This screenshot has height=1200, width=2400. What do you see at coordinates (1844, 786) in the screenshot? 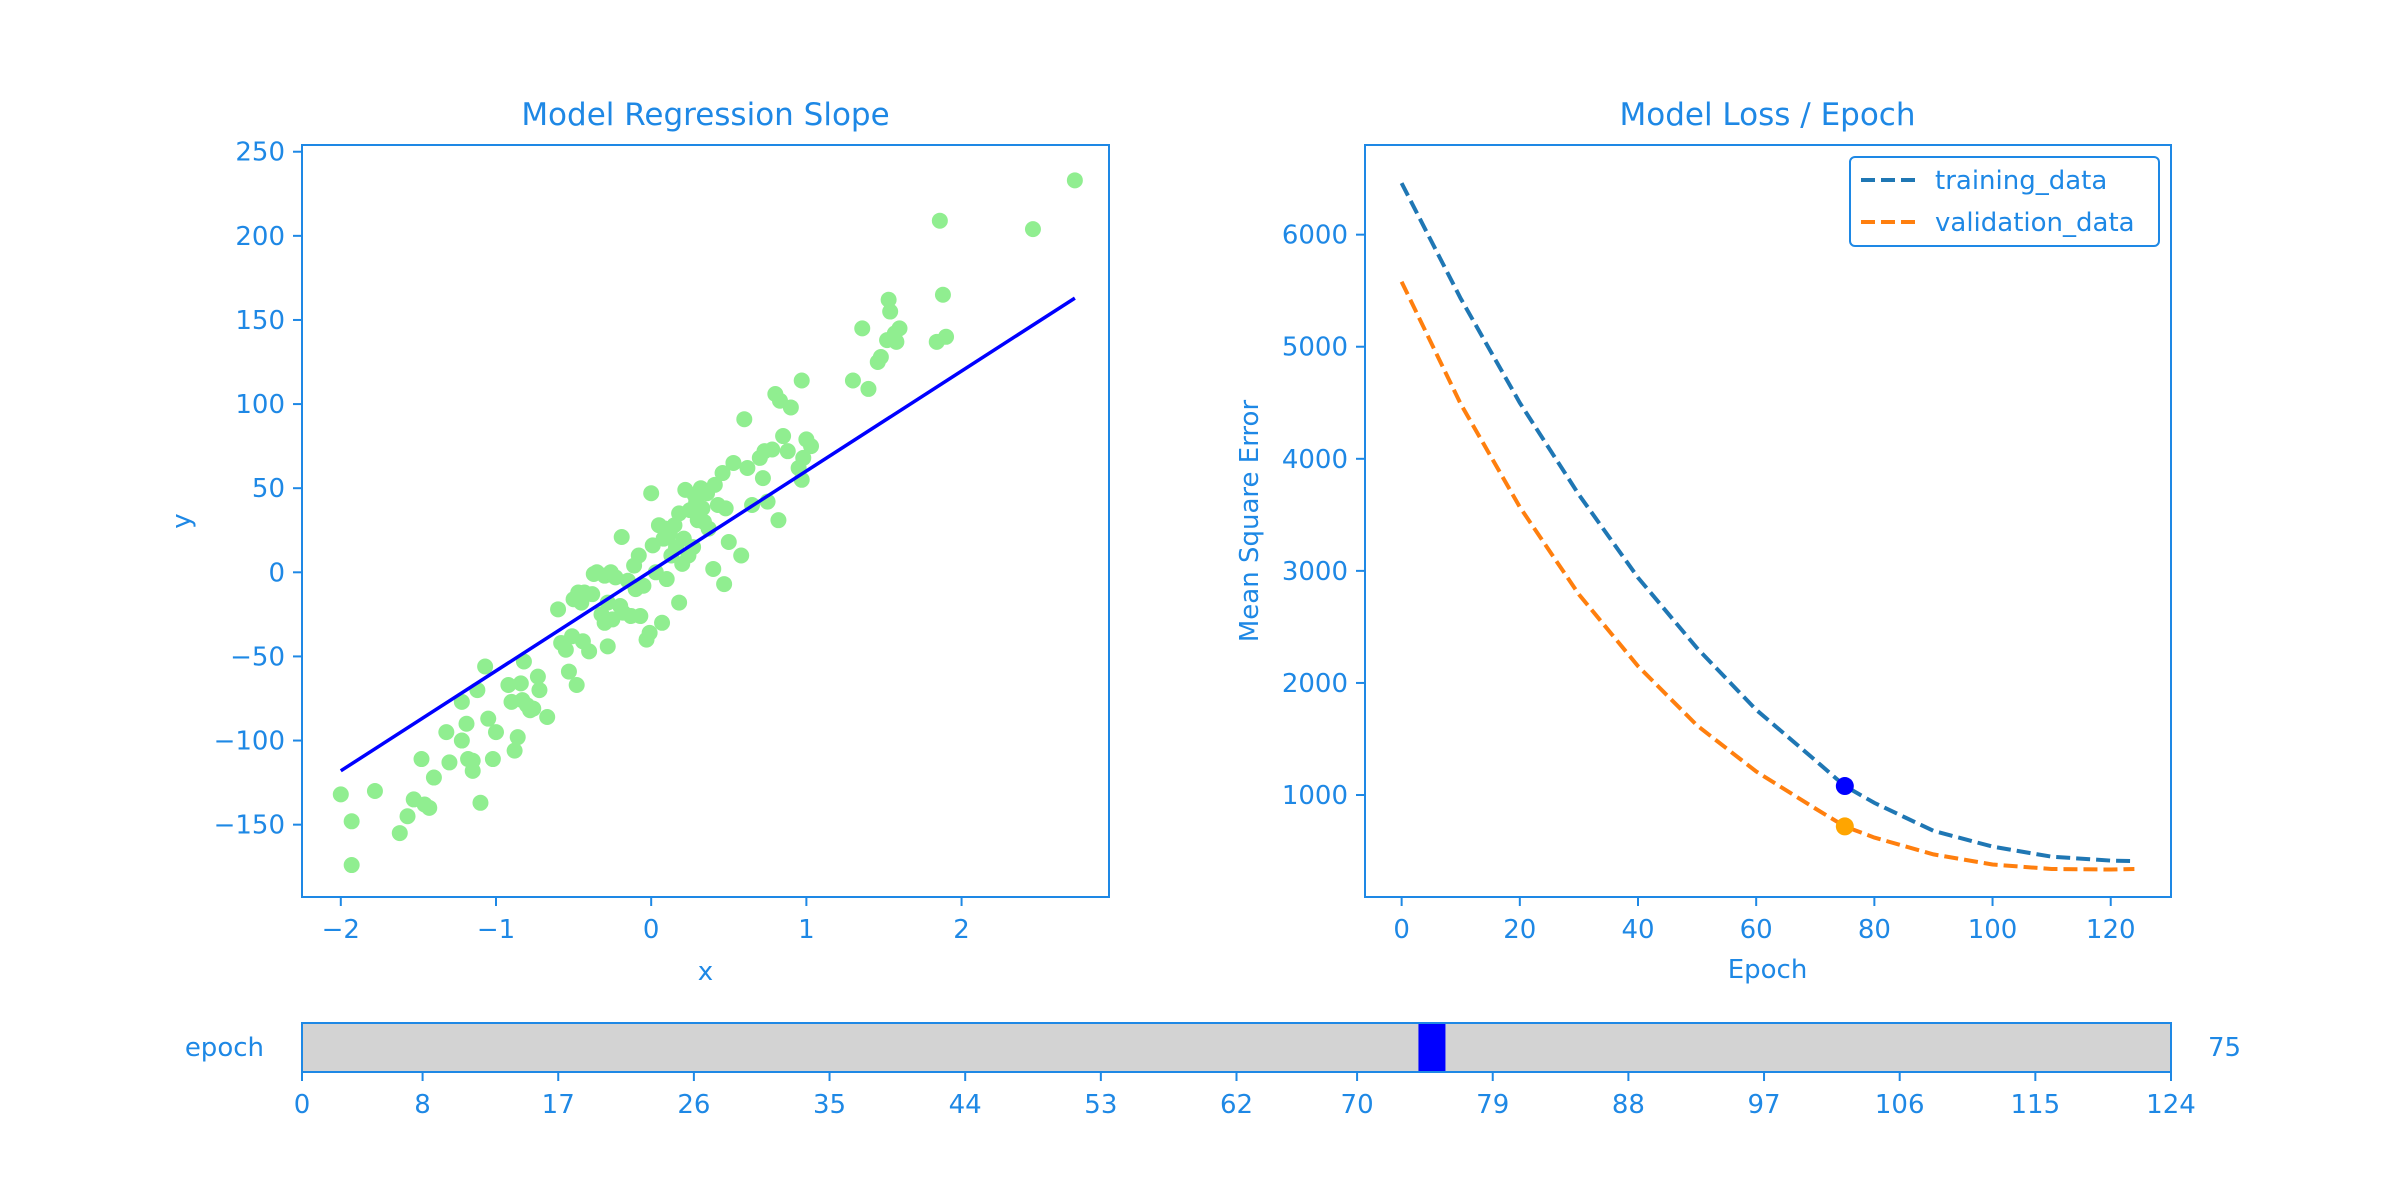
I see `training-epoch-marker` at bounding box center [1844, 786].